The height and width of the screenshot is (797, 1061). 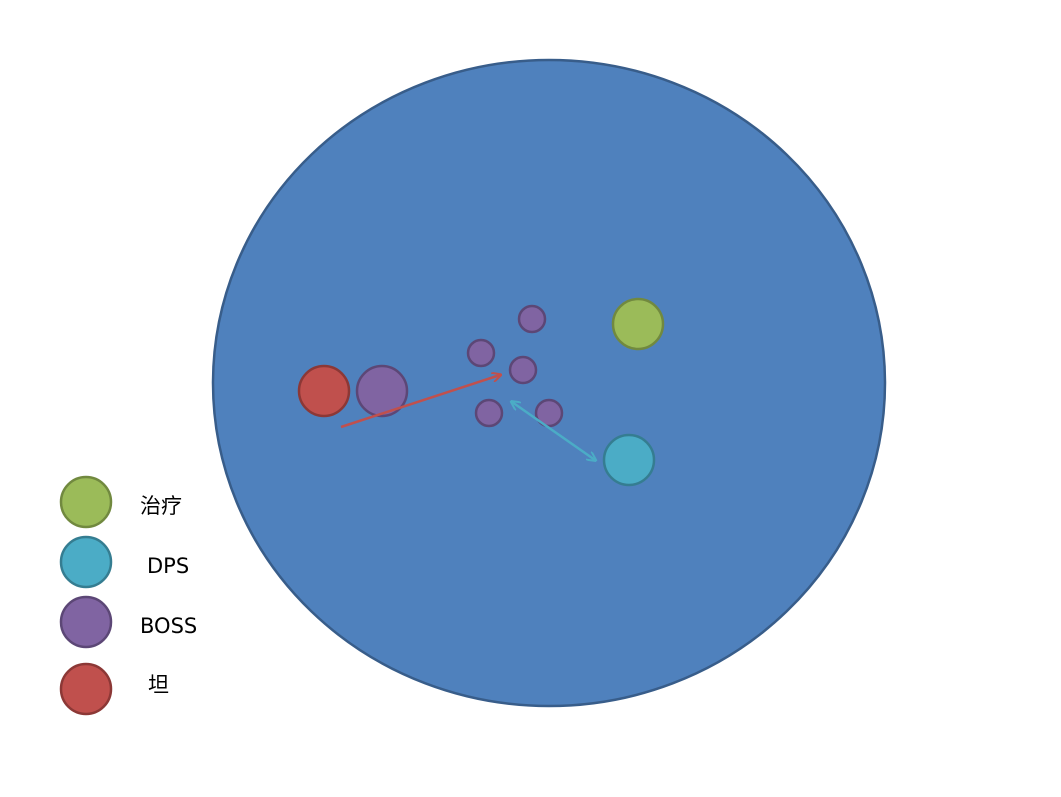 I want to click on healer, so click(x=638, y=324).